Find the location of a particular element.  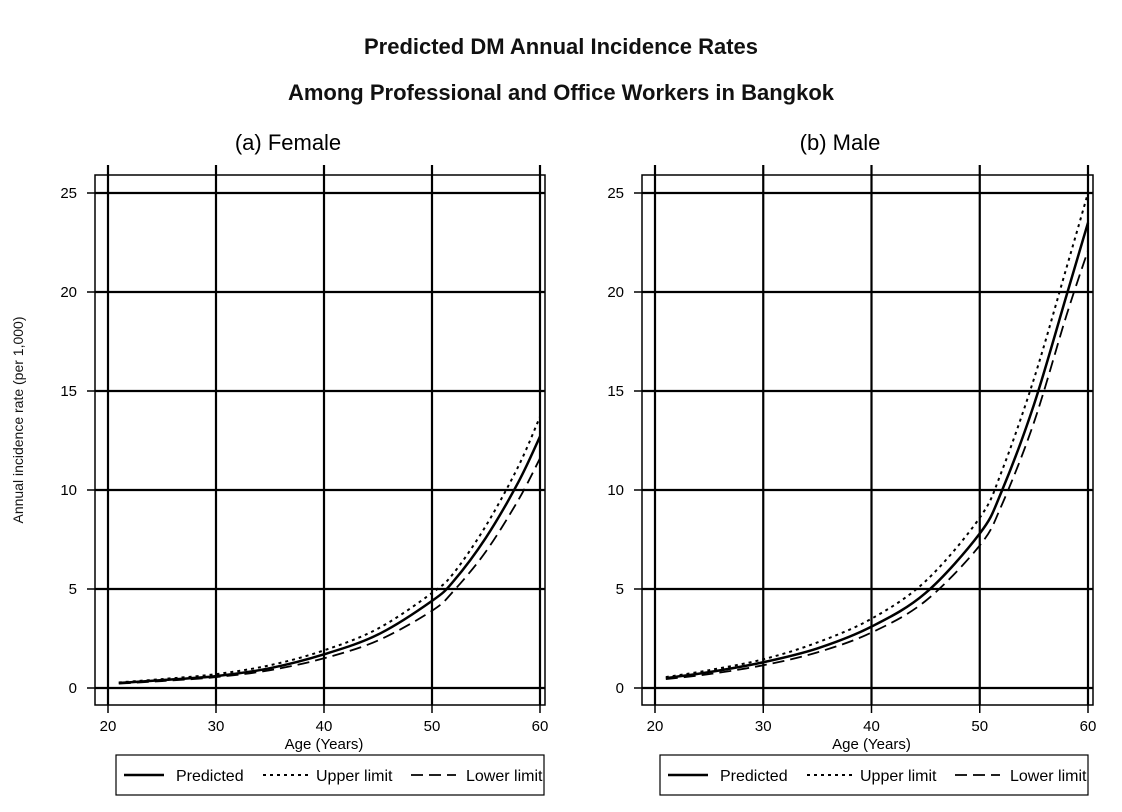

chart-title: Predicted DM Annual Incidence Rates is located at coordinates (561, 46).